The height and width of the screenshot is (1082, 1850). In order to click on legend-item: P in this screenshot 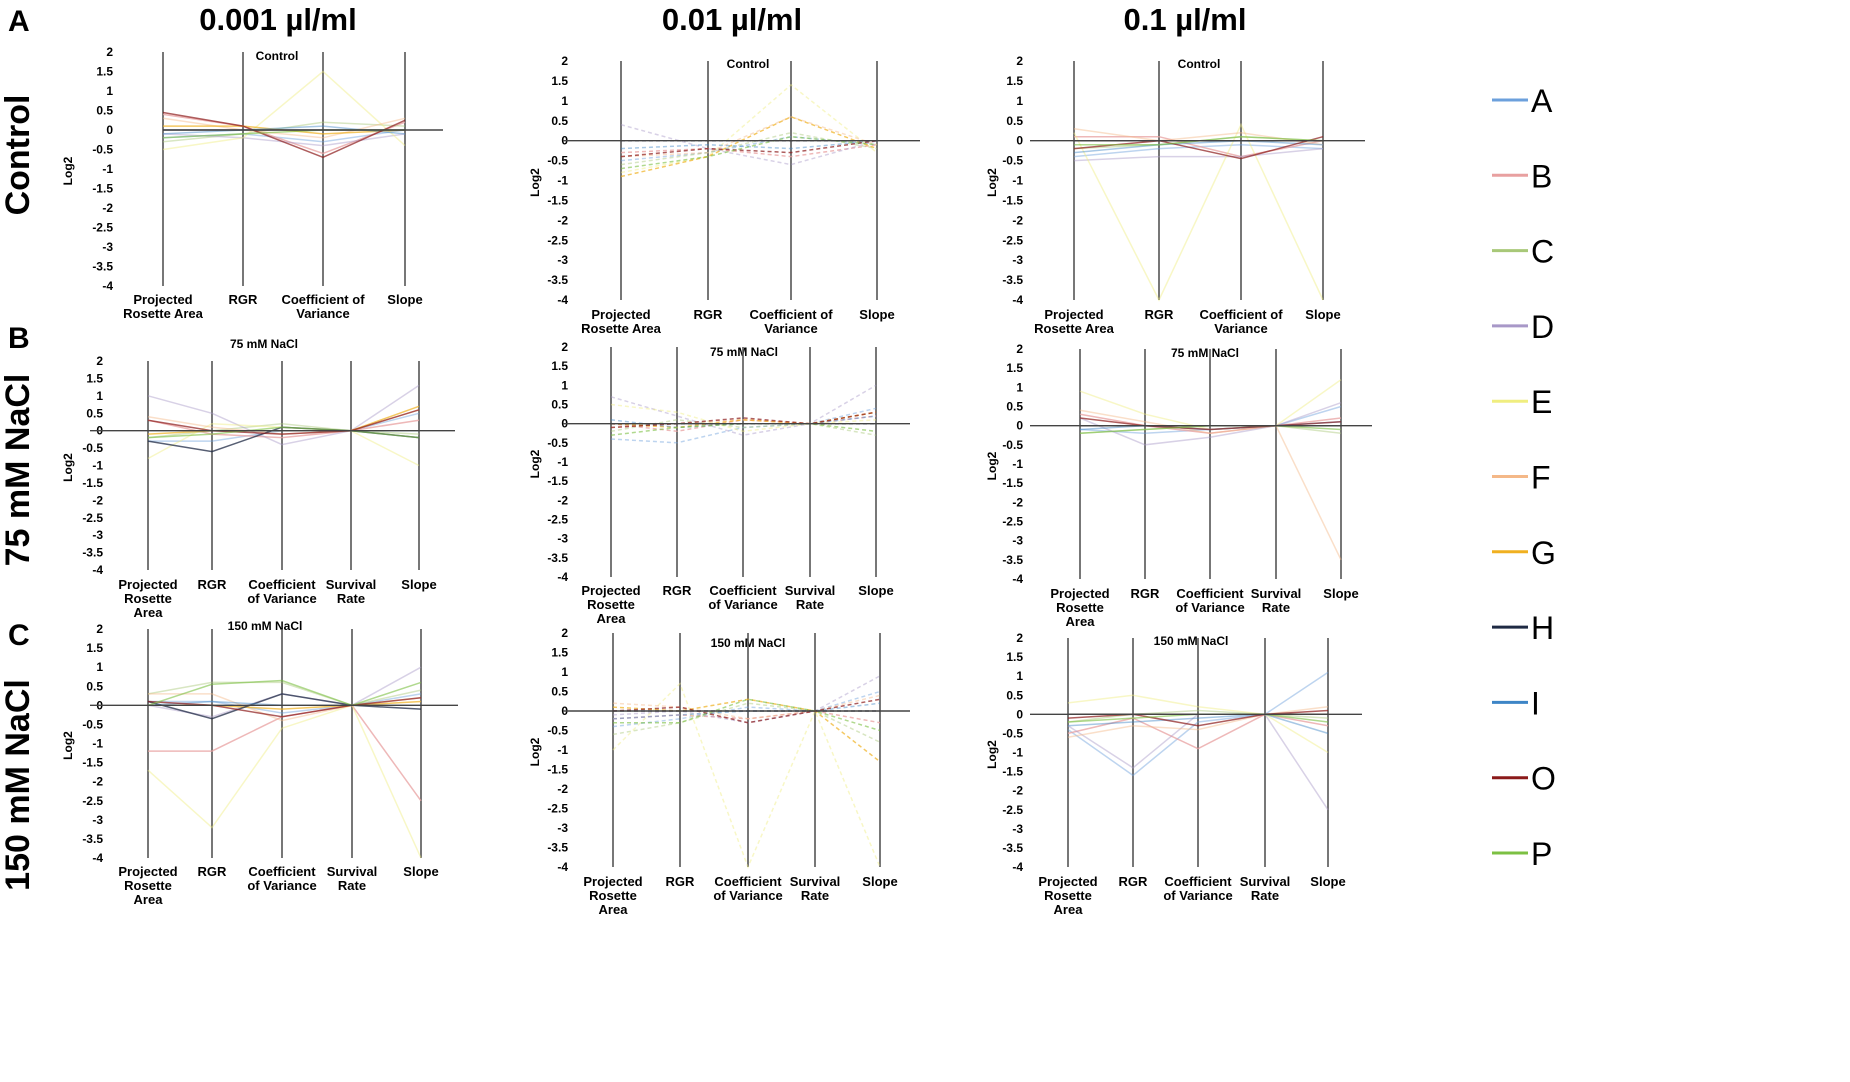, I will do `click(1522, 854)`.